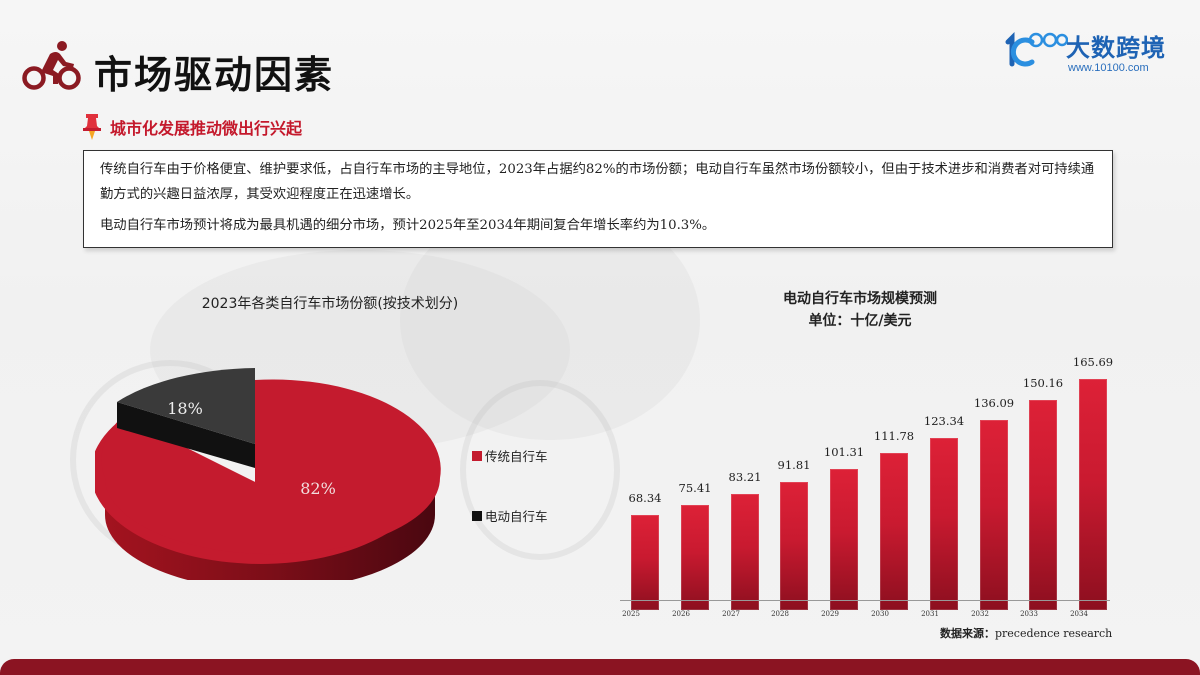 The image size is (1200, 675). I want to click on x-tick-label: 2032, so click(980, 614).